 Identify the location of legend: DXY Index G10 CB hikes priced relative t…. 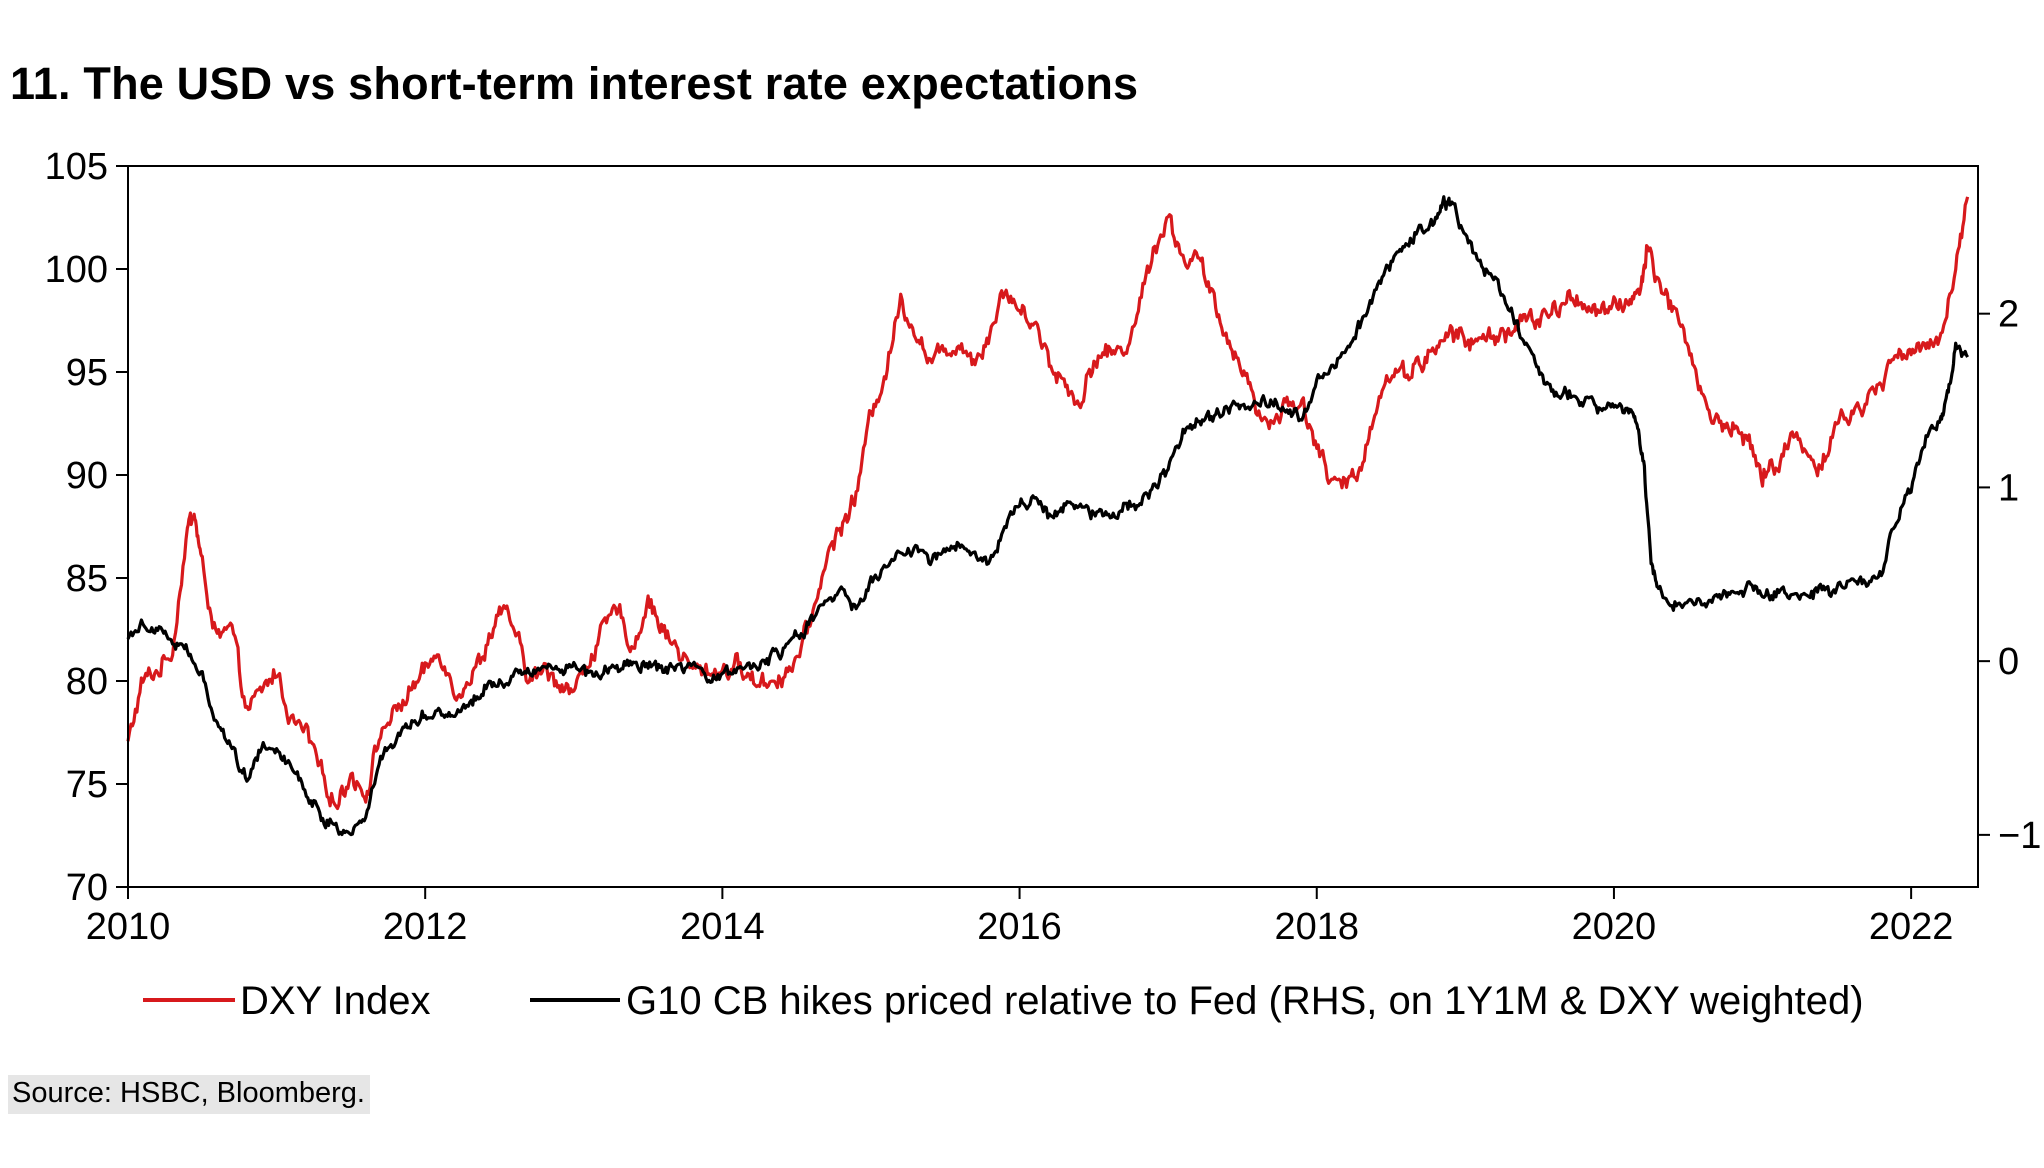
(1003, 1001).